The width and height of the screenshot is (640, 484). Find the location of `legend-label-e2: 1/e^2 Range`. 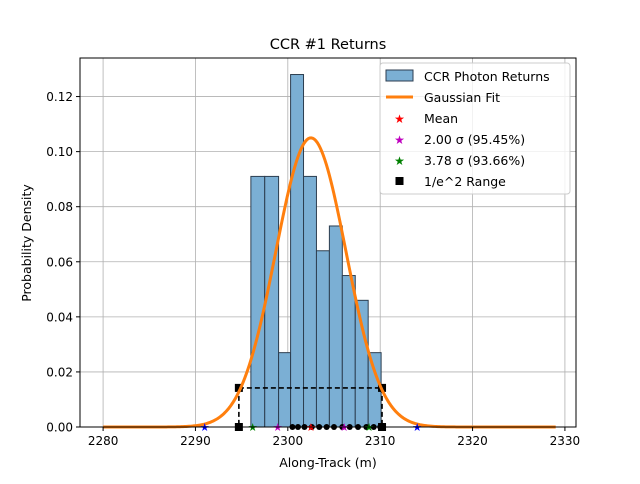

legend-label-e2: 1/e^2 Range is located at coordinates (465, 181).